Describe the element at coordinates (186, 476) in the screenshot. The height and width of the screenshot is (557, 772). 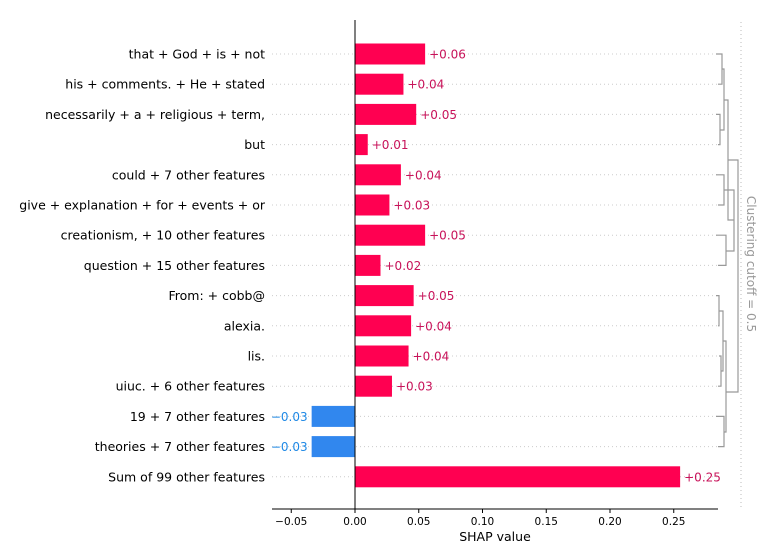
I see `feature-label: Sum of 99 other features` at that location.